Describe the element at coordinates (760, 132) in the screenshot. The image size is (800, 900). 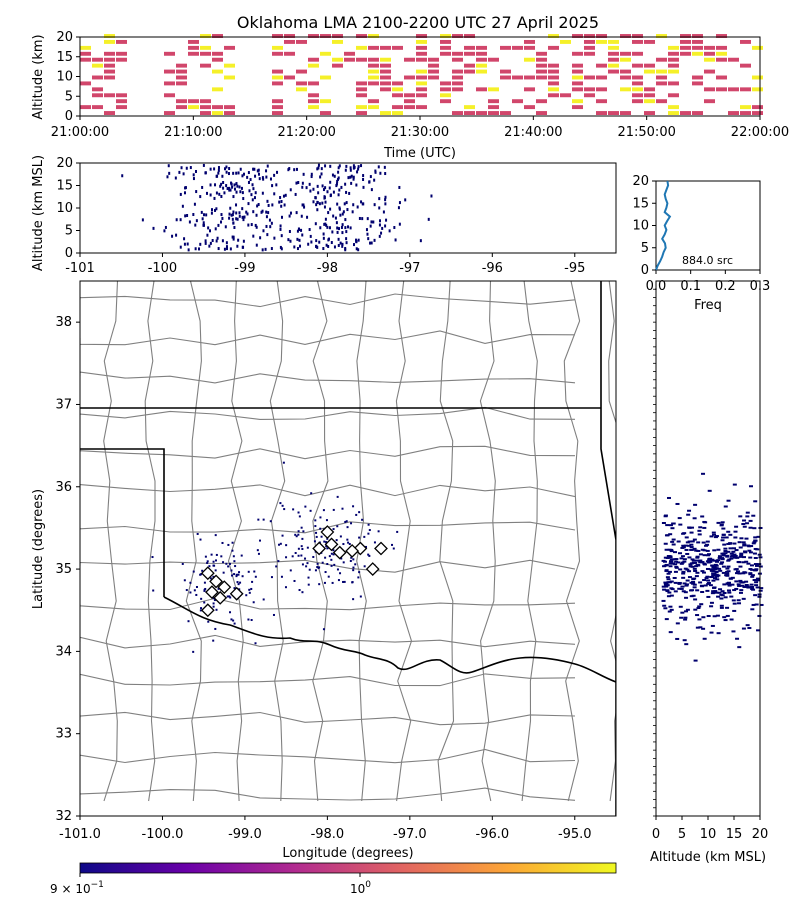
I see `time-height-x-label: 22:00:00` at that location.